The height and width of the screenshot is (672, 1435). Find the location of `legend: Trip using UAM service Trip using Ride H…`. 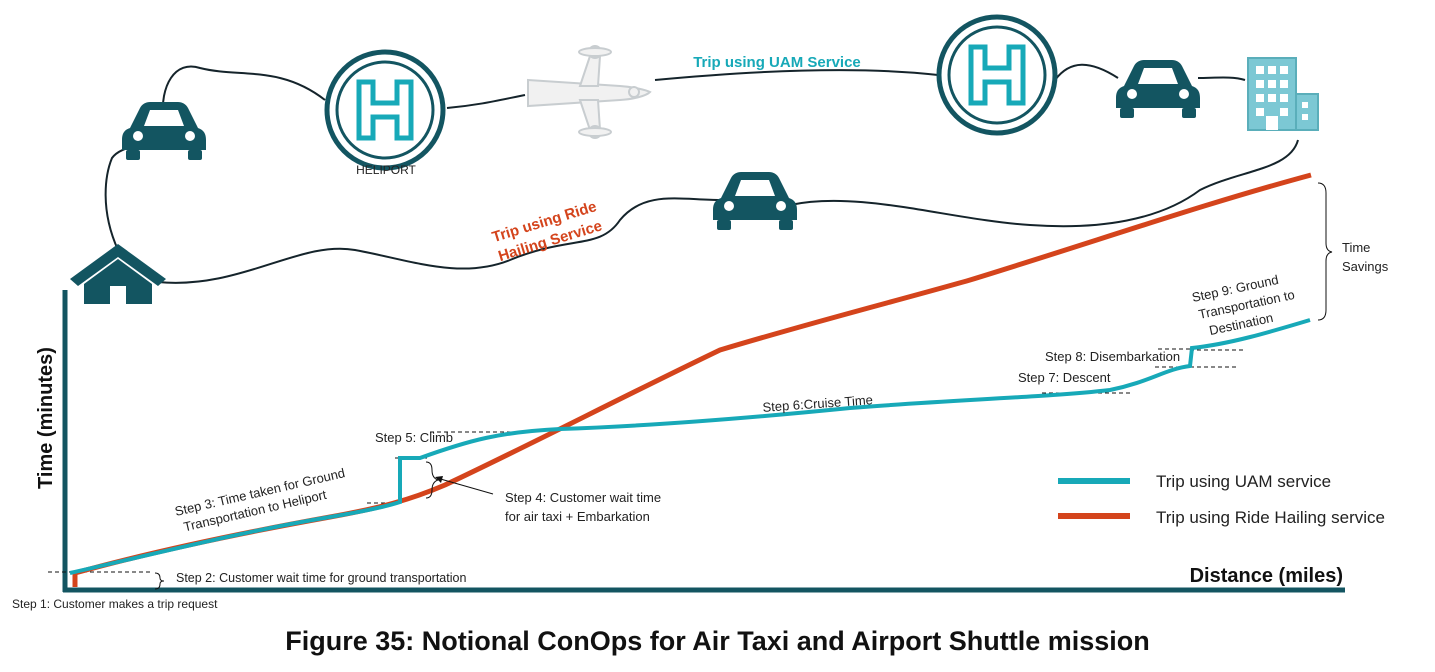

legend: Trip using UAM service Trip using Ride H… is located at coordinates (1221, 499).